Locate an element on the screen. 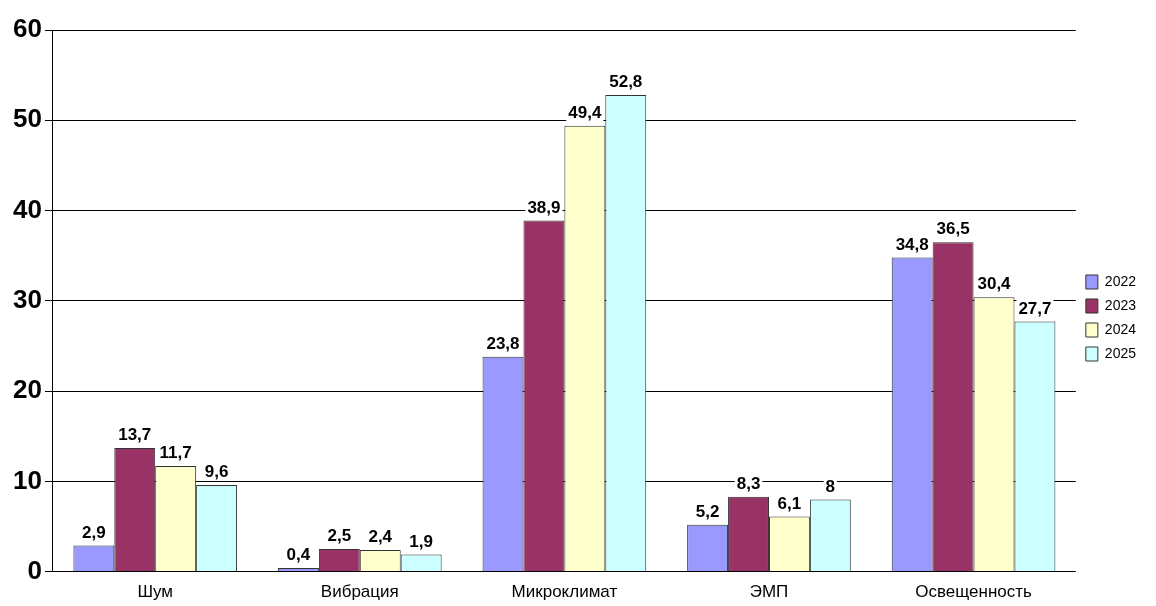 This screenshot has width=1156, height=606. legend-label: 2023 is located at coordinates (1120, 304).